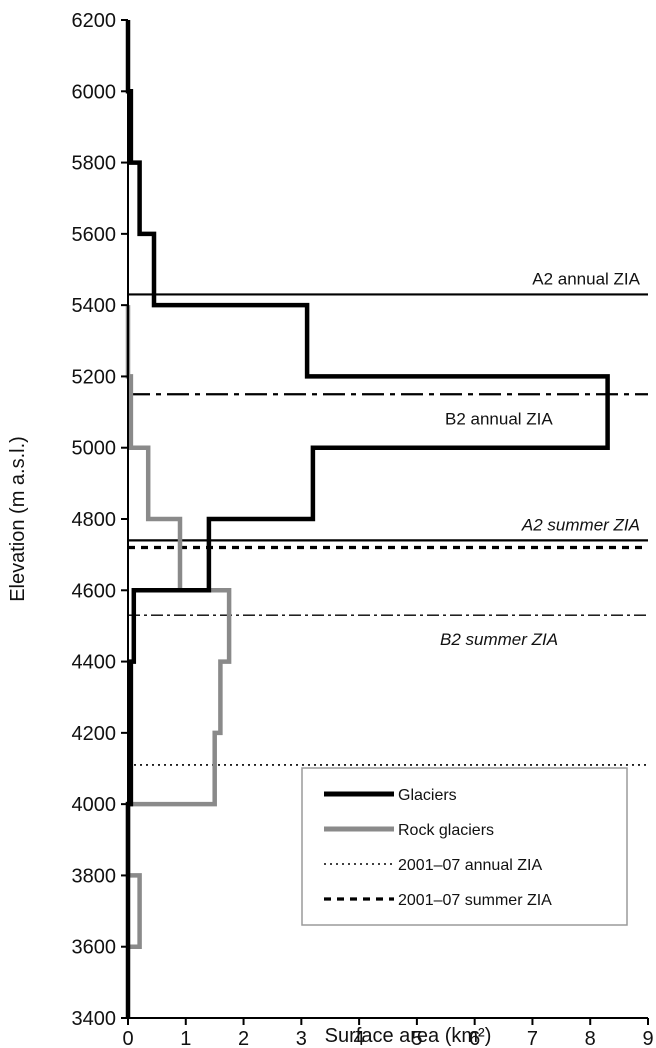 This screenshot has width=656, height=1048. I want to click on y-tick-label: 6200, so click(94, 21).